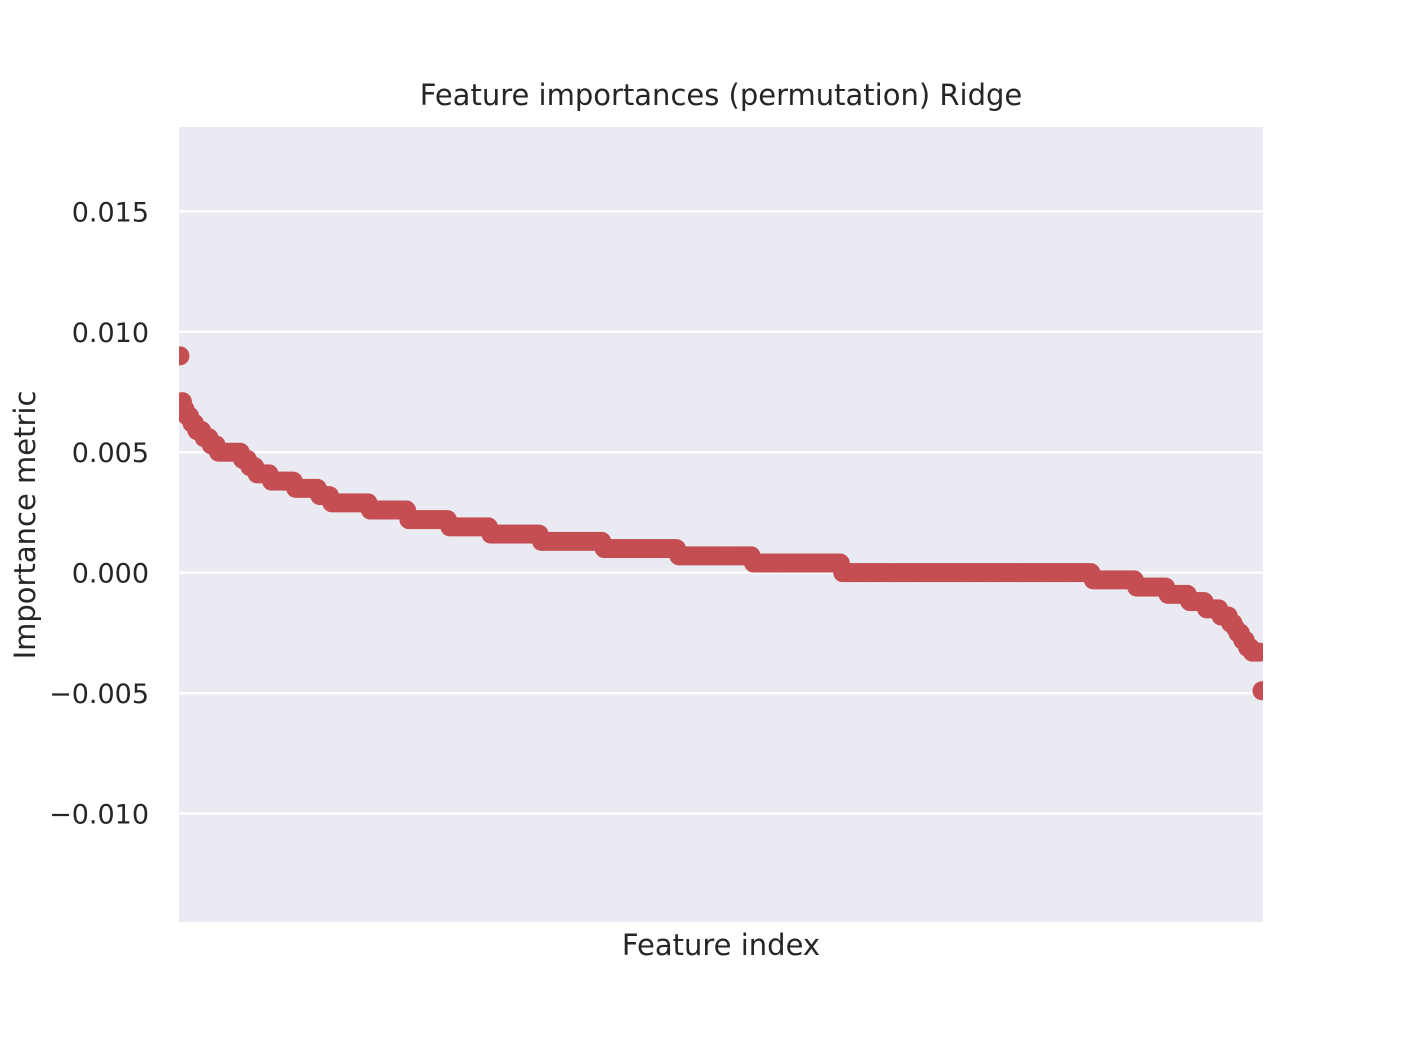 The image size is (1406, 1038). I want to click on y-tick-label: 0.005, so click(110, 453).